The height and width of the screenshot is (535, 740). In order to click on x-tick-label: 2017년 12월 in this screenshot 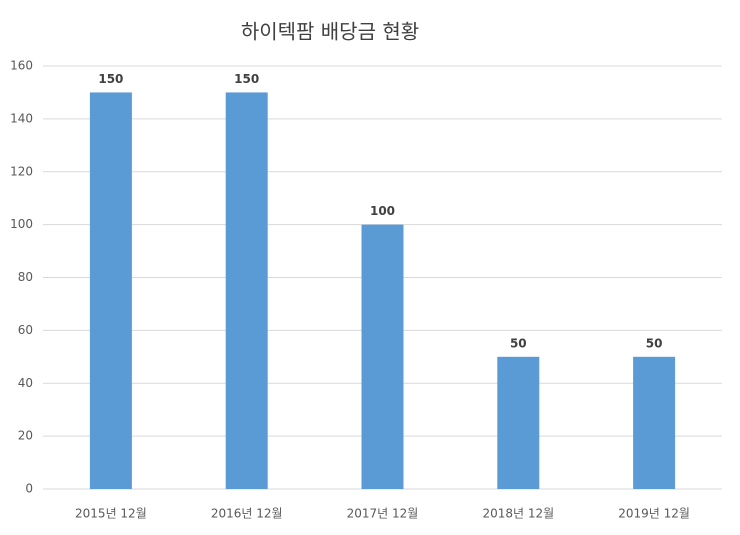, I will do `click(383, 514)`.